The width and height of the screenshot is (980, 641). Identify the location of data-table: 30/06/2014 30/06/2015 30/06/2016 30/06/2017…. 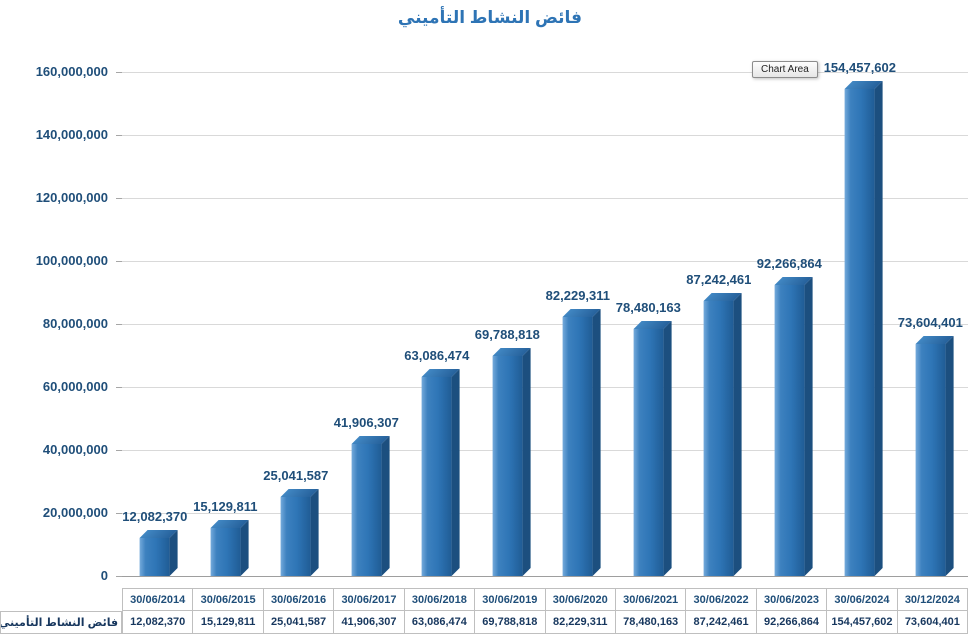
(484, 611).